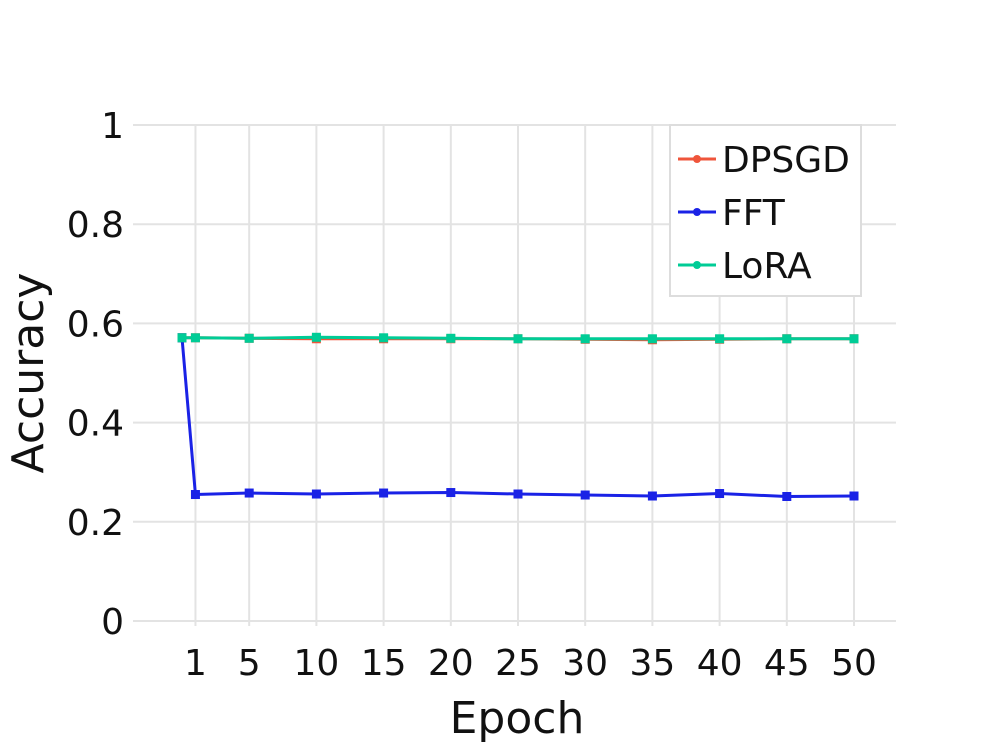 Image resolution: width=996 pixels, height=747 pixels. I want to click on legend: DPSGD FFT LoRA, so click(765, 210).